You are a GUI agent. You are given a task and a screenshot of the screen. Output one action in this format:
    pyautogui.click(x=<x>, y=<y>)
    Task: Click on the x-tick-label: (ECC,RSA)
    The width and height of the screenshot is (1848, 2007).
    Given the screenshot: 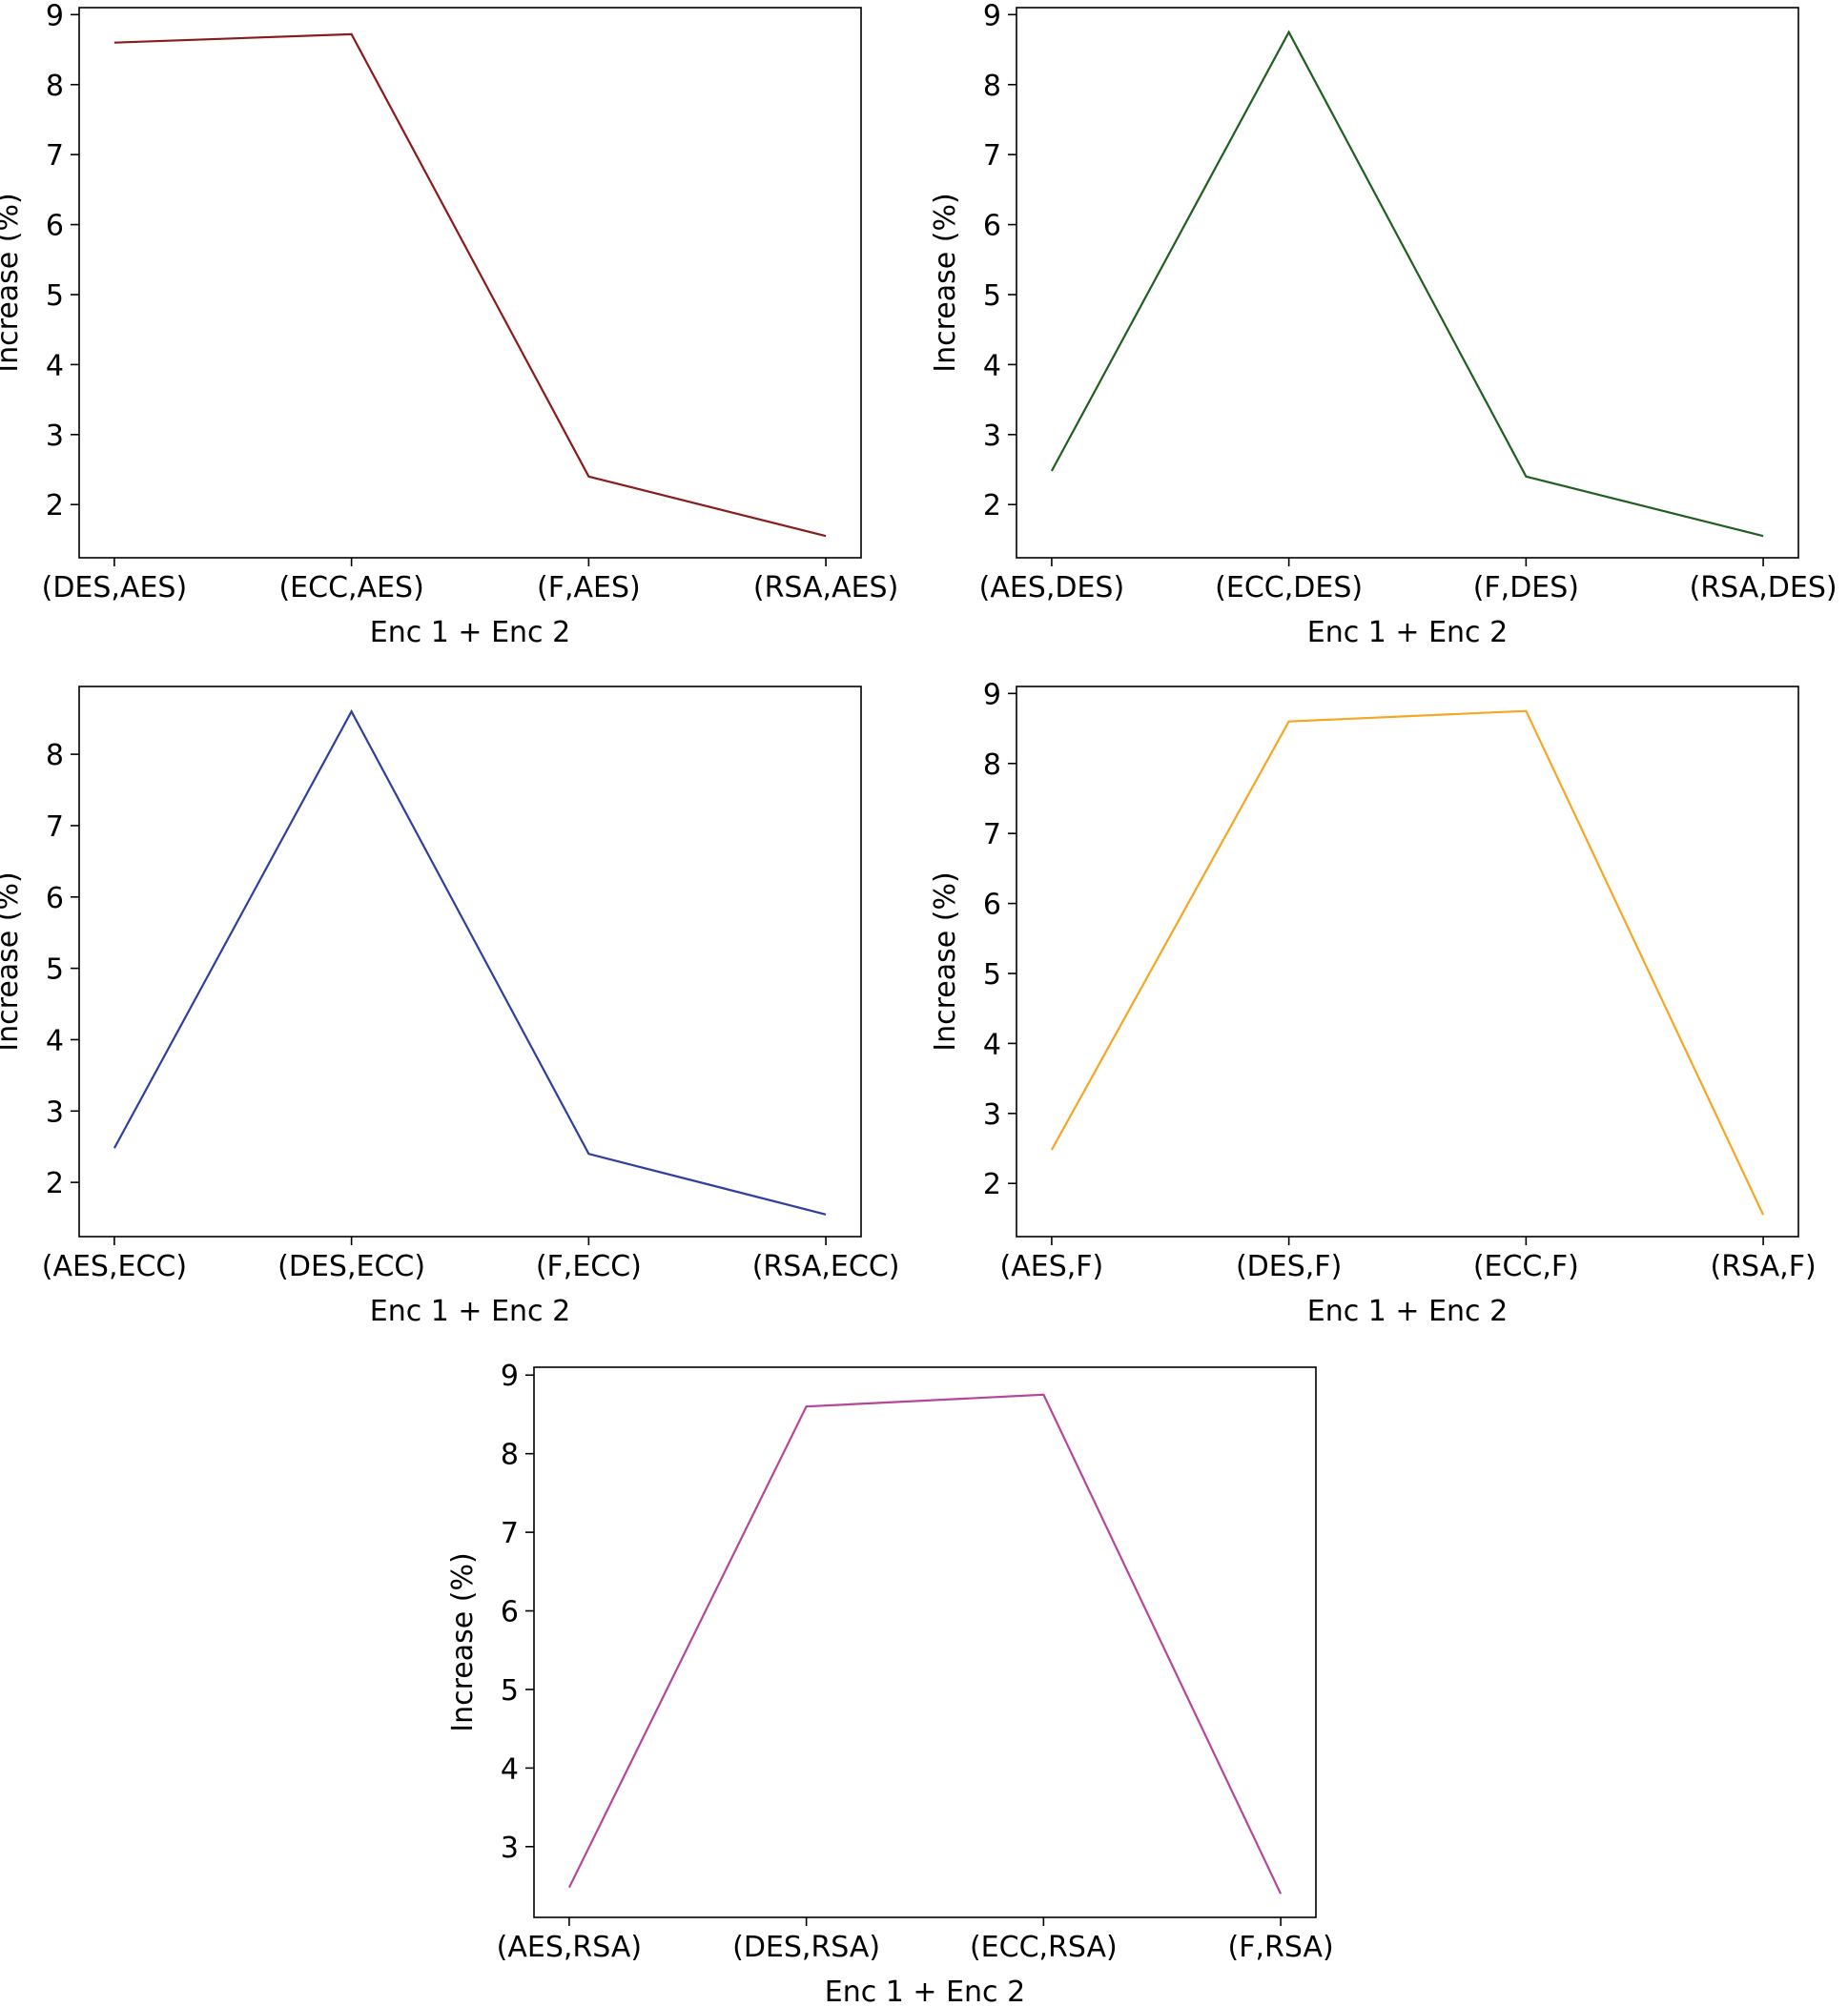 What is the action you would take?
    pyautogui.click(x=1044, y=1947)
    